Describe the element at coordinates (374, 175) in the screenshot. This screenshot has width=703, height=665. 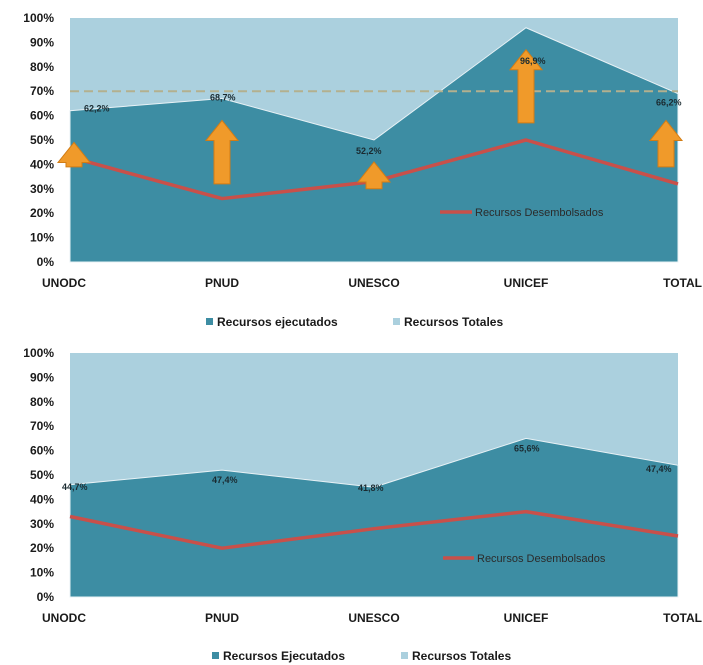
I see `arrow-unesco` at that location.